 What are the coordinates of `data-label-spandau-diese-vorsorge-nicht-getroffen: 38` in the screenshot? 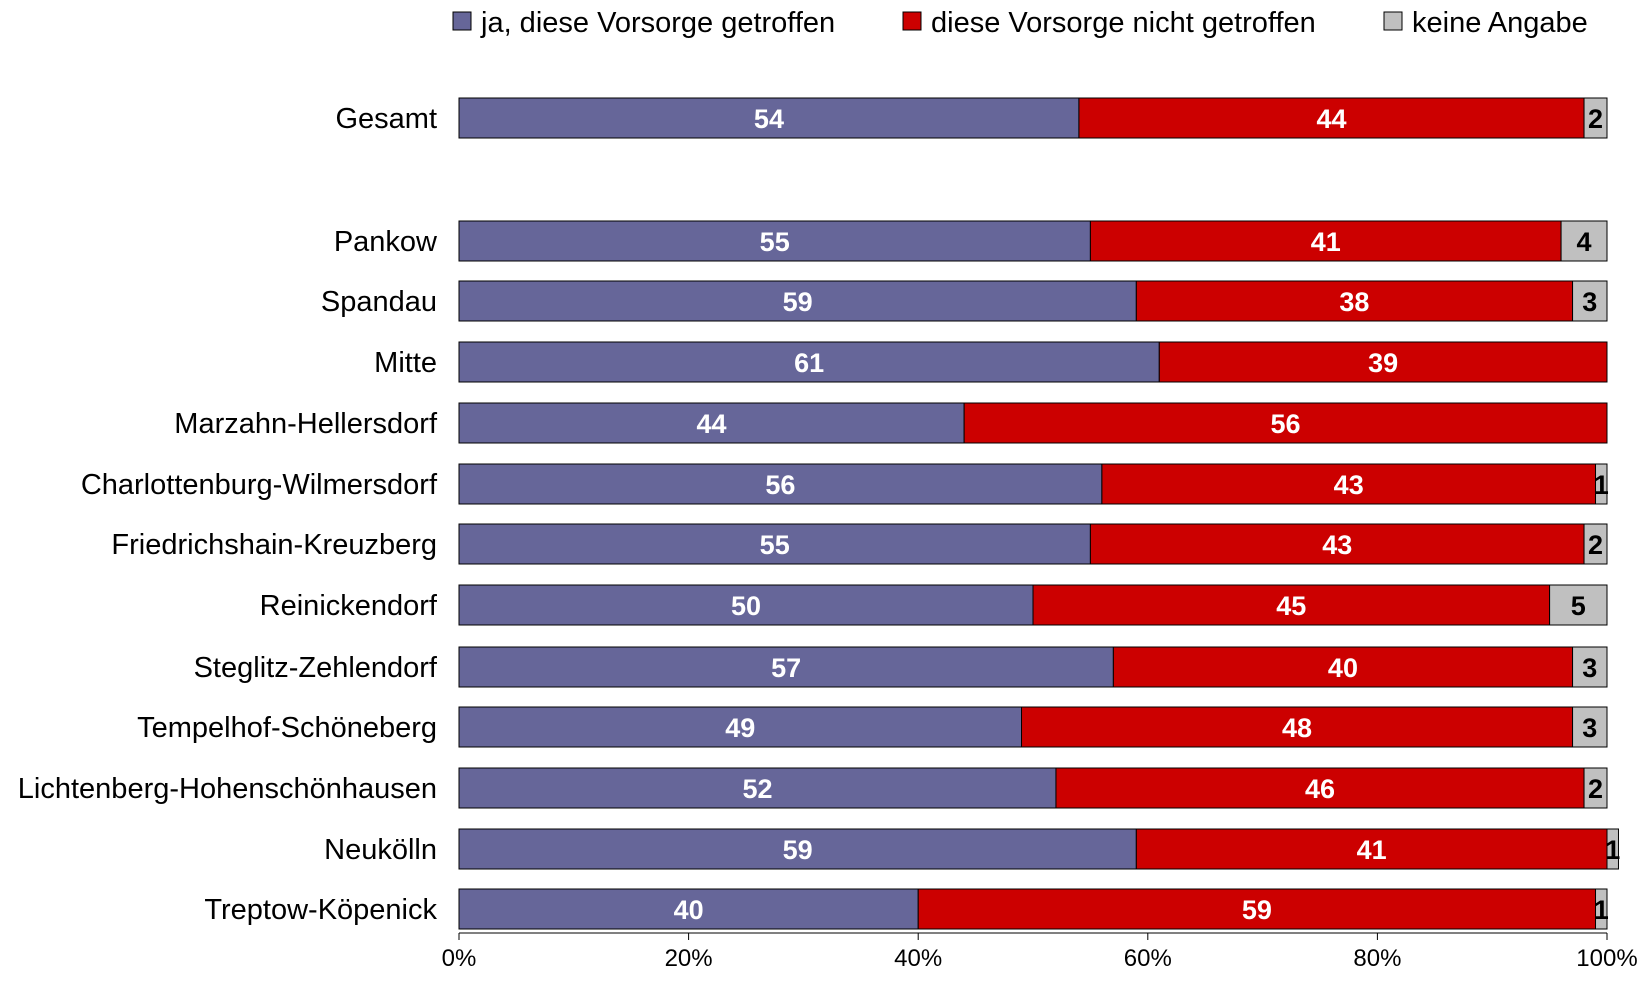 It's located at (1354, 302).